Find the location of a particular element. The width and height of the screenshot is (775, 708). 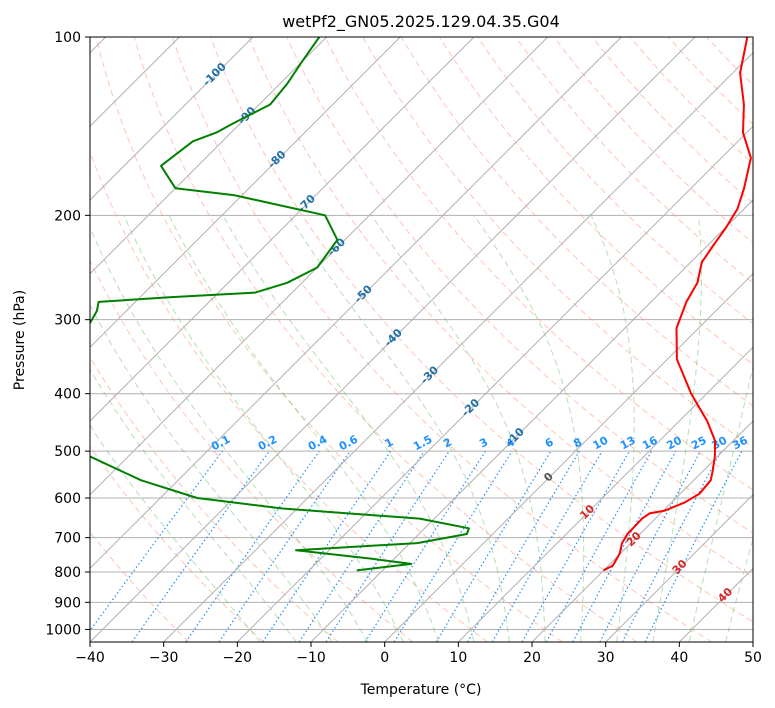

temperature-profile is located at coordinates (677, 304).